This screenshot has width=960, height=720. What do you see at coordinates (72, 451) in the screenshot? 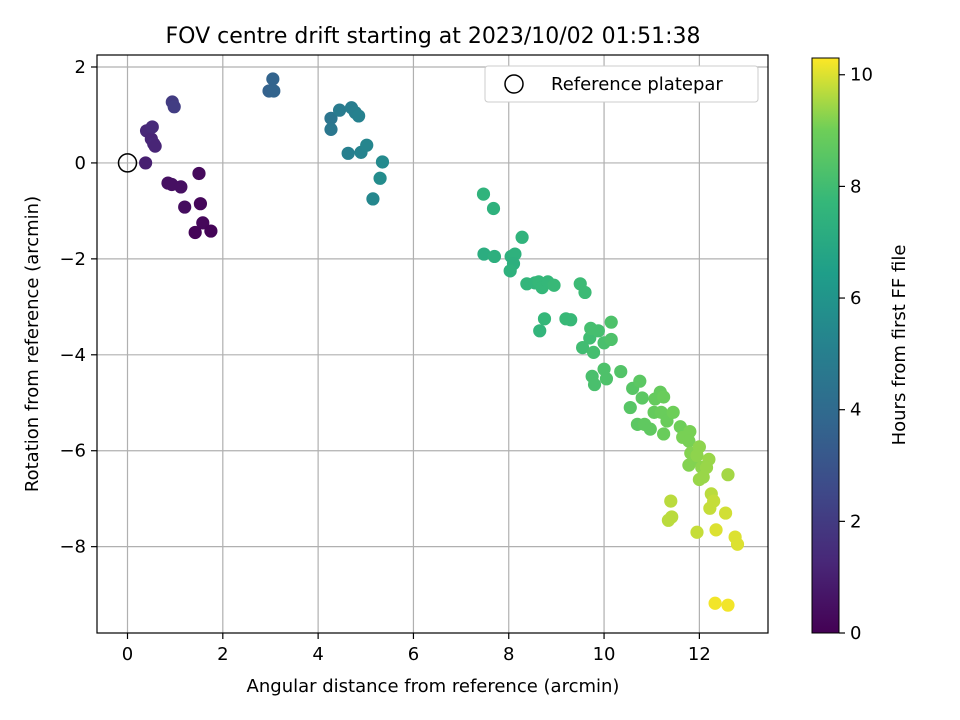
I see `y-tick-label: −6` at bounding box center [72, 451].